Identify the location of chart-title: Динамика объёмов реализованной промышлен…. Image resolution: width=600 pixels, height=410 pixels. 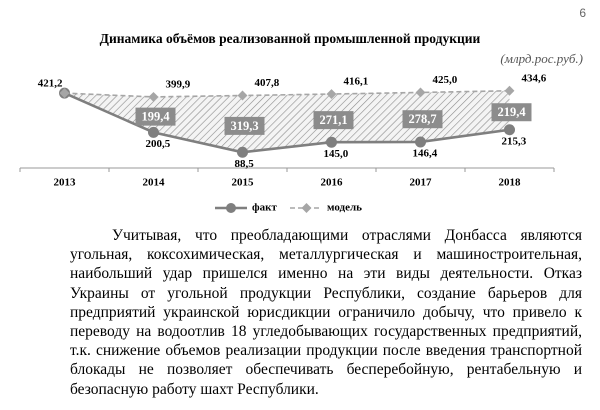
(290, 38).